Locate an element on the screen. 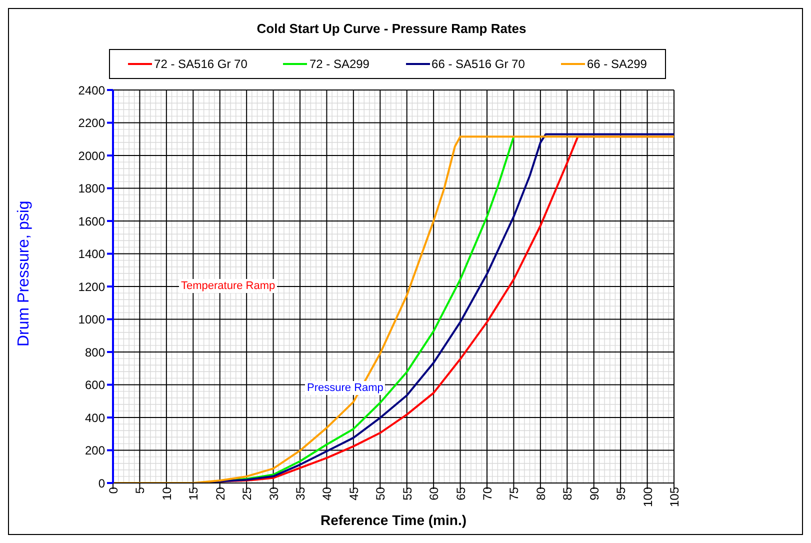 The height and width of the screenshot is (543, 811). chart-title: Cold Start Up Curve - Pressure Ramp Rates is located at coordinates (392, 28).